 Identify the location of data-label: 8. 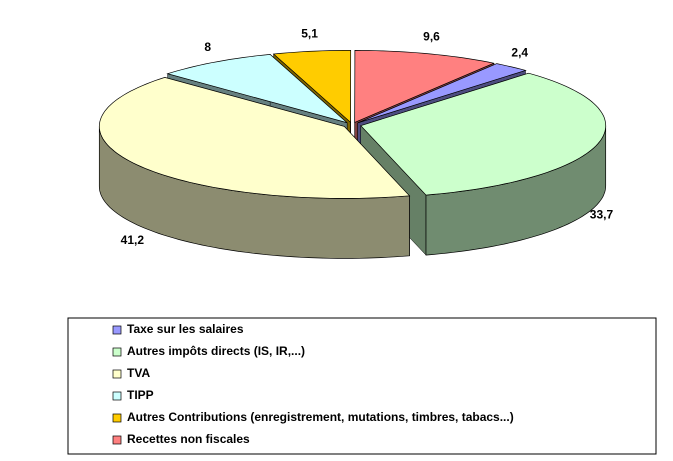
(207, 47).